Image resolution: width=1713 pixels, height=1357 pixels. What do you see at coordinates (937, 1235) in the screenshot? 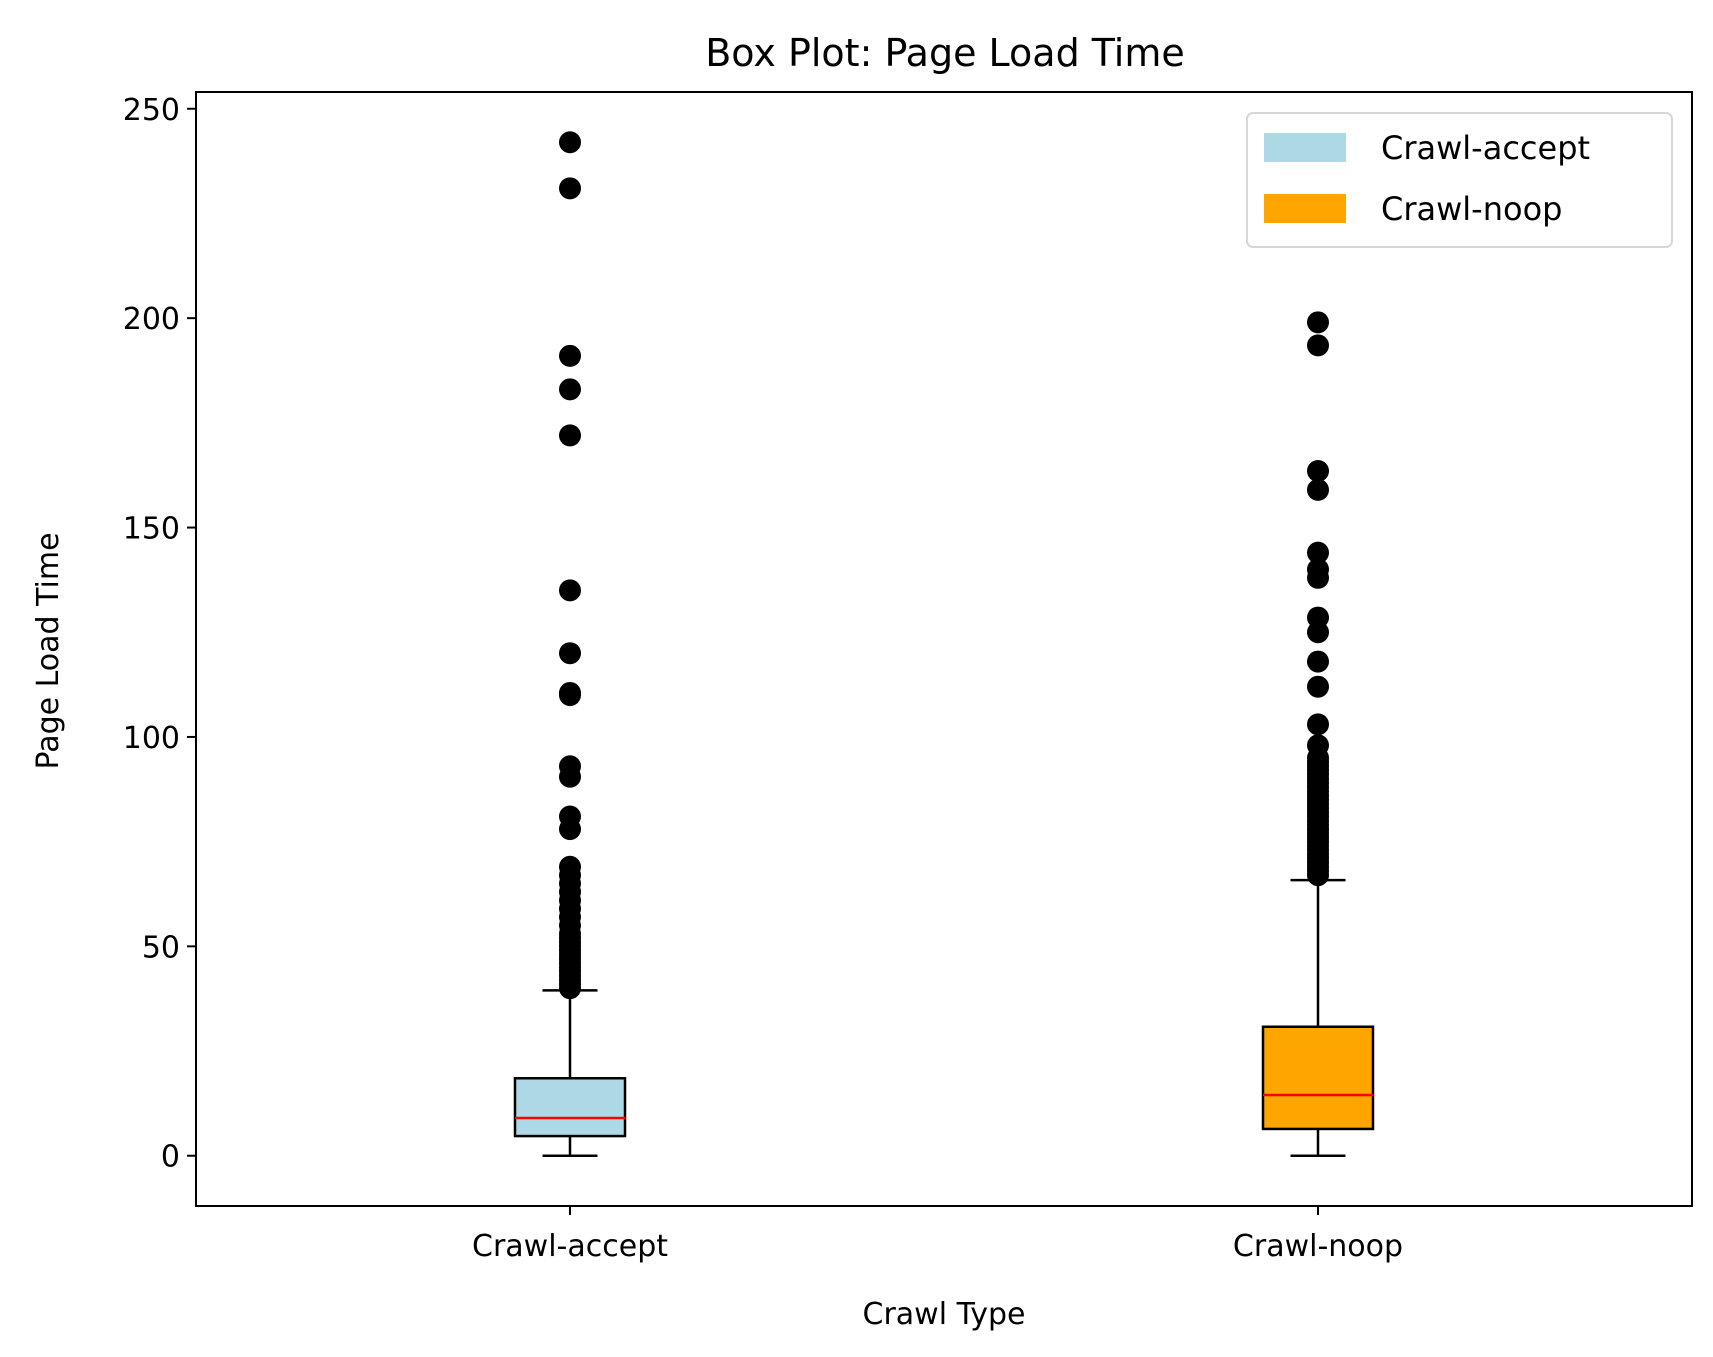
I see `x-axis: Crawl-accept Crawl-noop` at bounding box center [937, 1235].